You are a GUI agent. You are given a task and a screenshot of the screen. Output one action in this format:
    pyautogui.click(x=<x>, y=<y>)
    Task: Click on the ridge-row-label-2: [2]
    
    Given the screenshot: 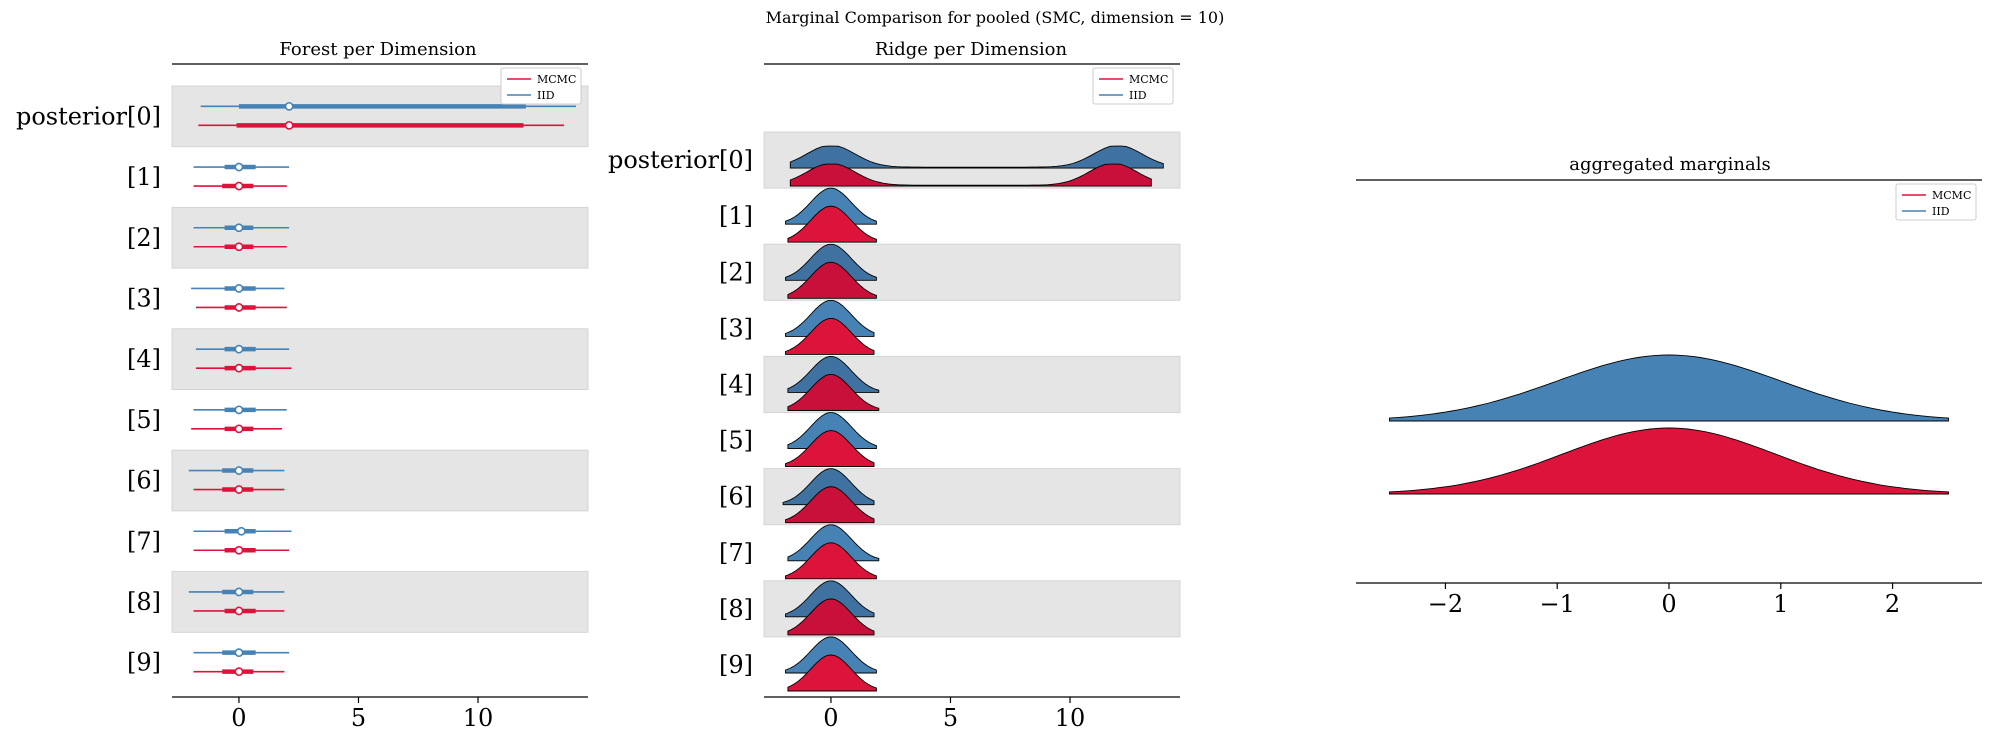 What is the action you would take?
    pyautogui.click(x=736, y=272)
    